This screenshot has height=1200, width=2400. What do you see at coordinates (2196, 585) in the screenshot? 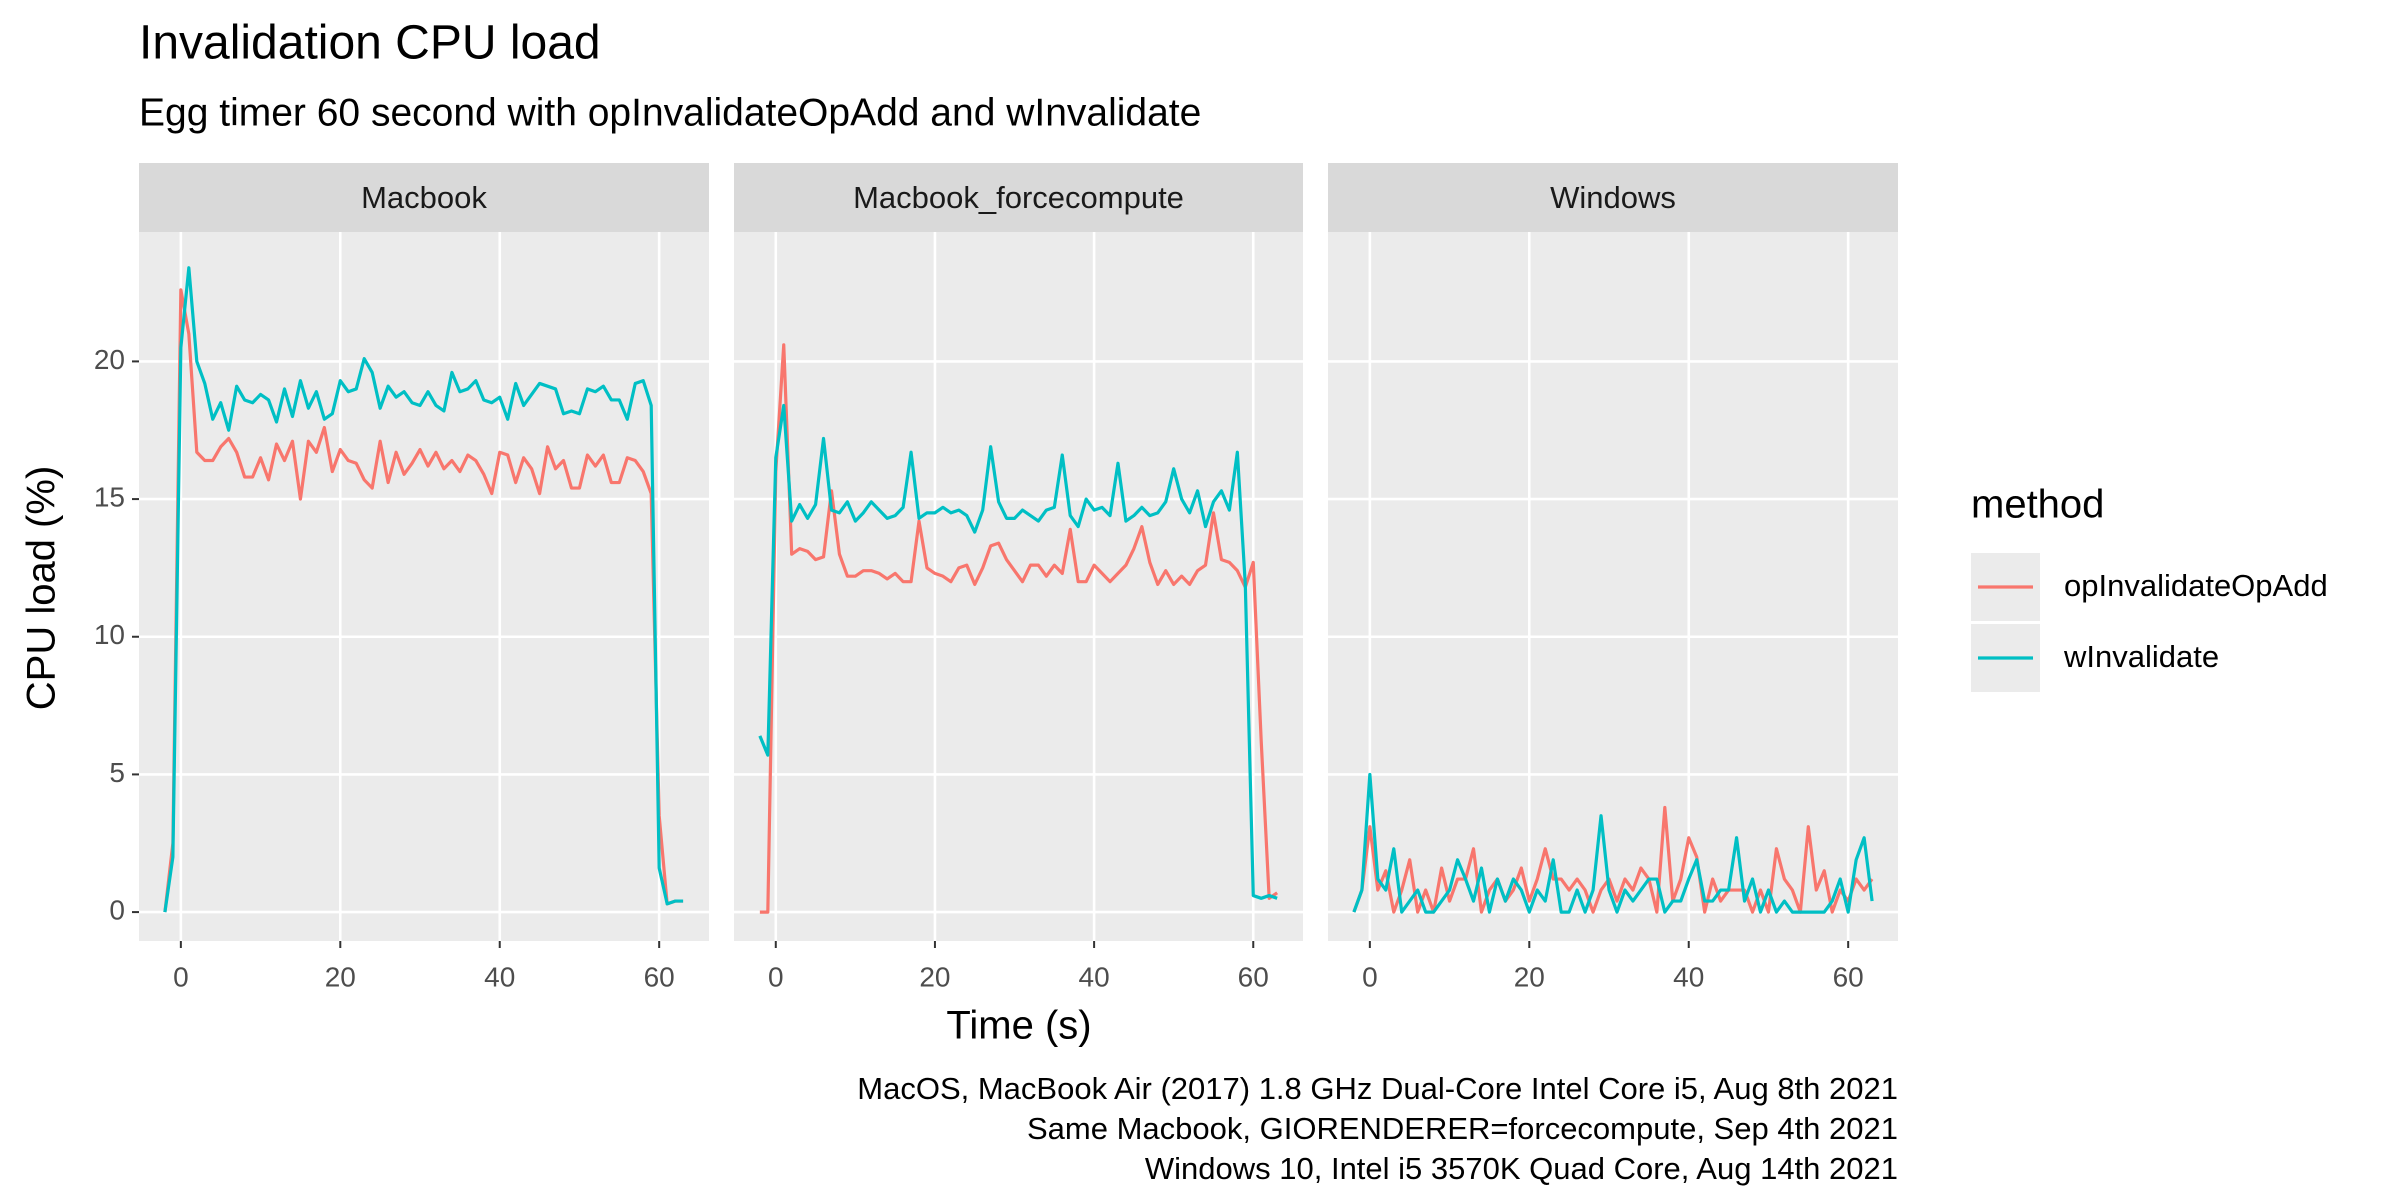
I see `legend-label: opInvalidateOpAdd` at bounding box center [2196, 585].